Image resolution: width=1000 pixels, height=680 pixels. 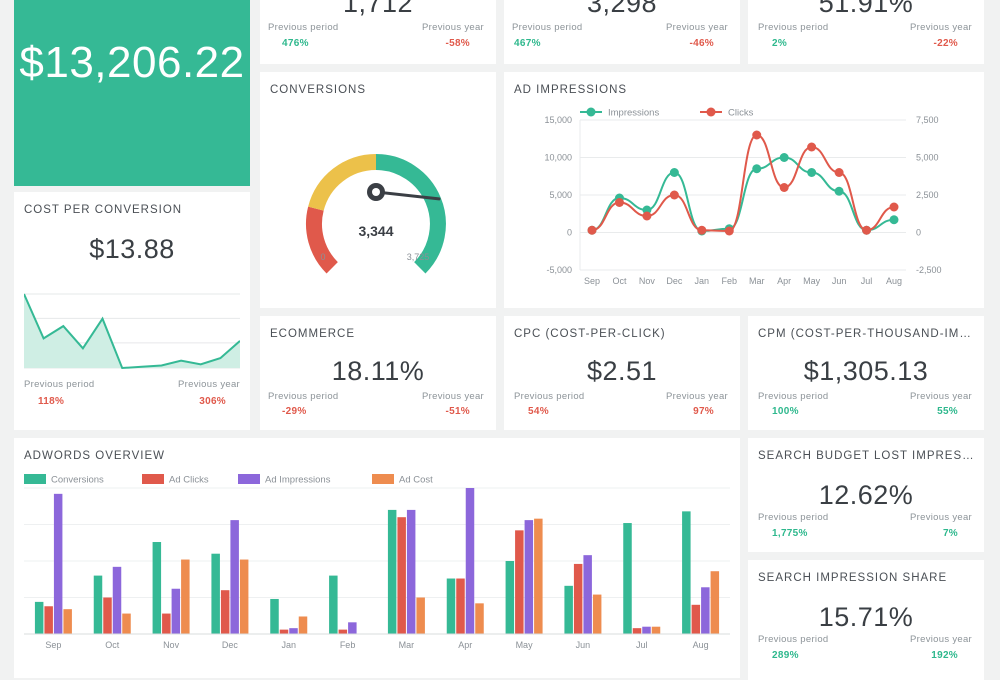 I want to click on gauge-max-label: 3,725, so click(x=418, y=257).